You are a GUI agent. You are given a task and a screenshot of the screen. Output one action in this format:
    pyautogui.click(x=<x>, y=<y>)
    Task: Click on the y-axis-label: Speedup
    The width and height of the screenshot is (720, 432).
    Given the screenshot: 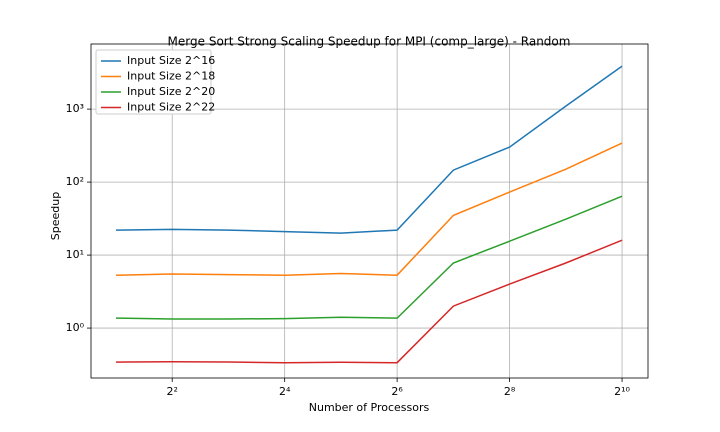 What is the action you would take?
    pyautogui.click(x=55, y=216)
    